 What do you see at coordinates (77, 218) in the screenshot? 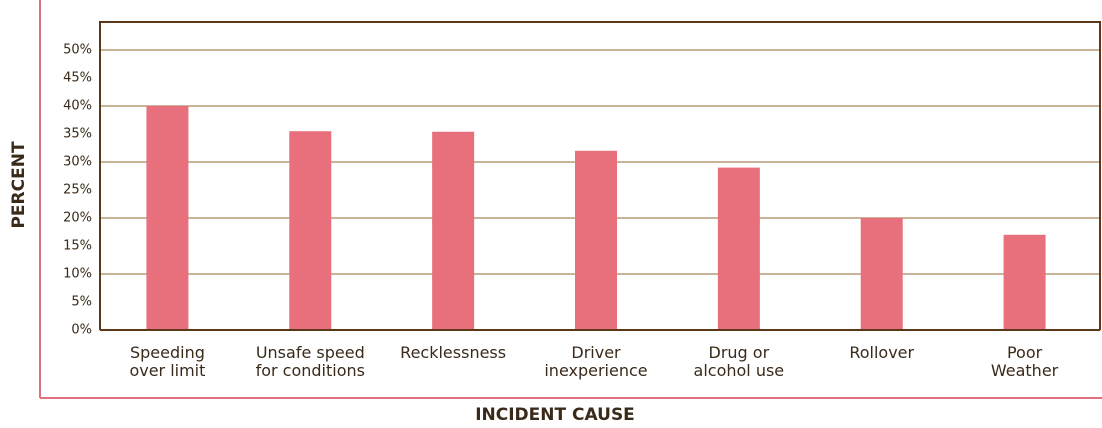
I see `y-tick-label: 20%` at bounding box center [77, 218].